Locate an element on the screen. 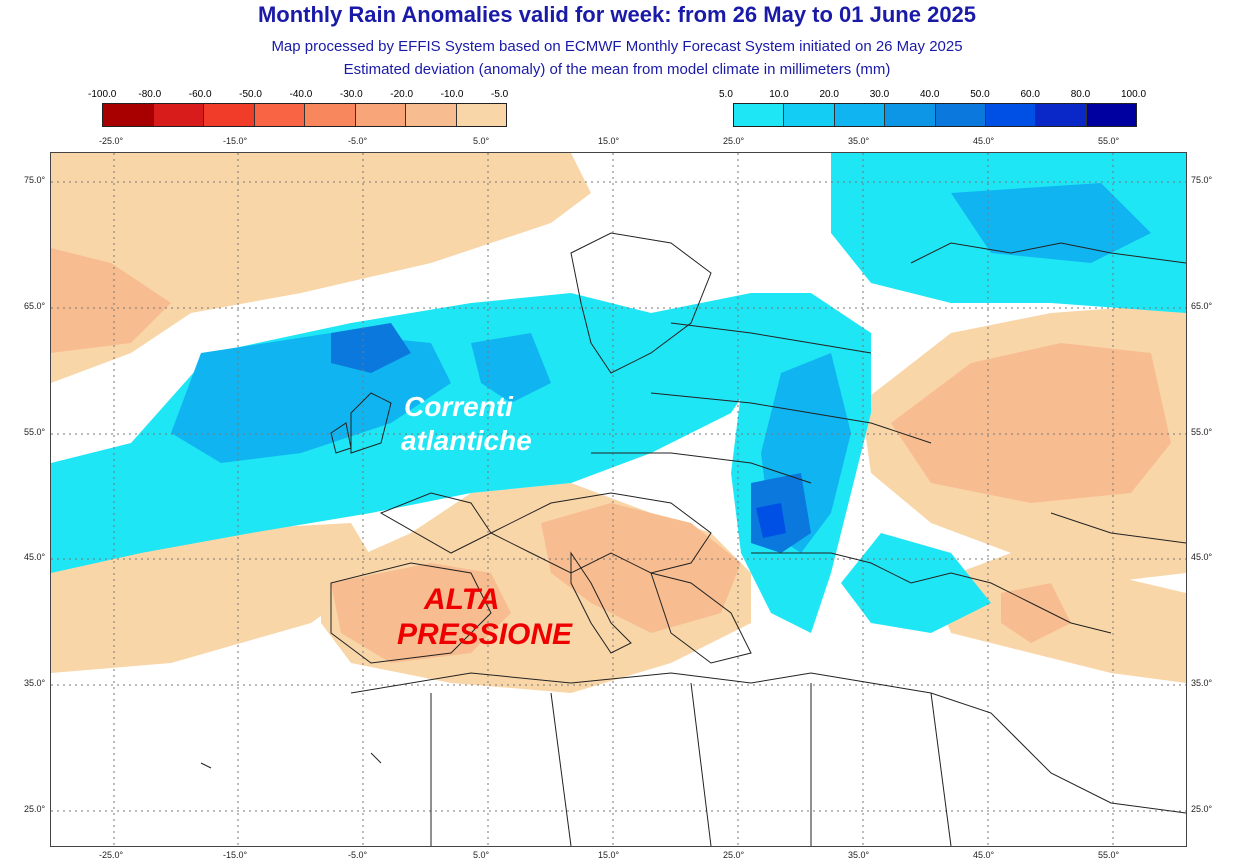  wet-region-norway-sea is located at coordinates (511, 368).